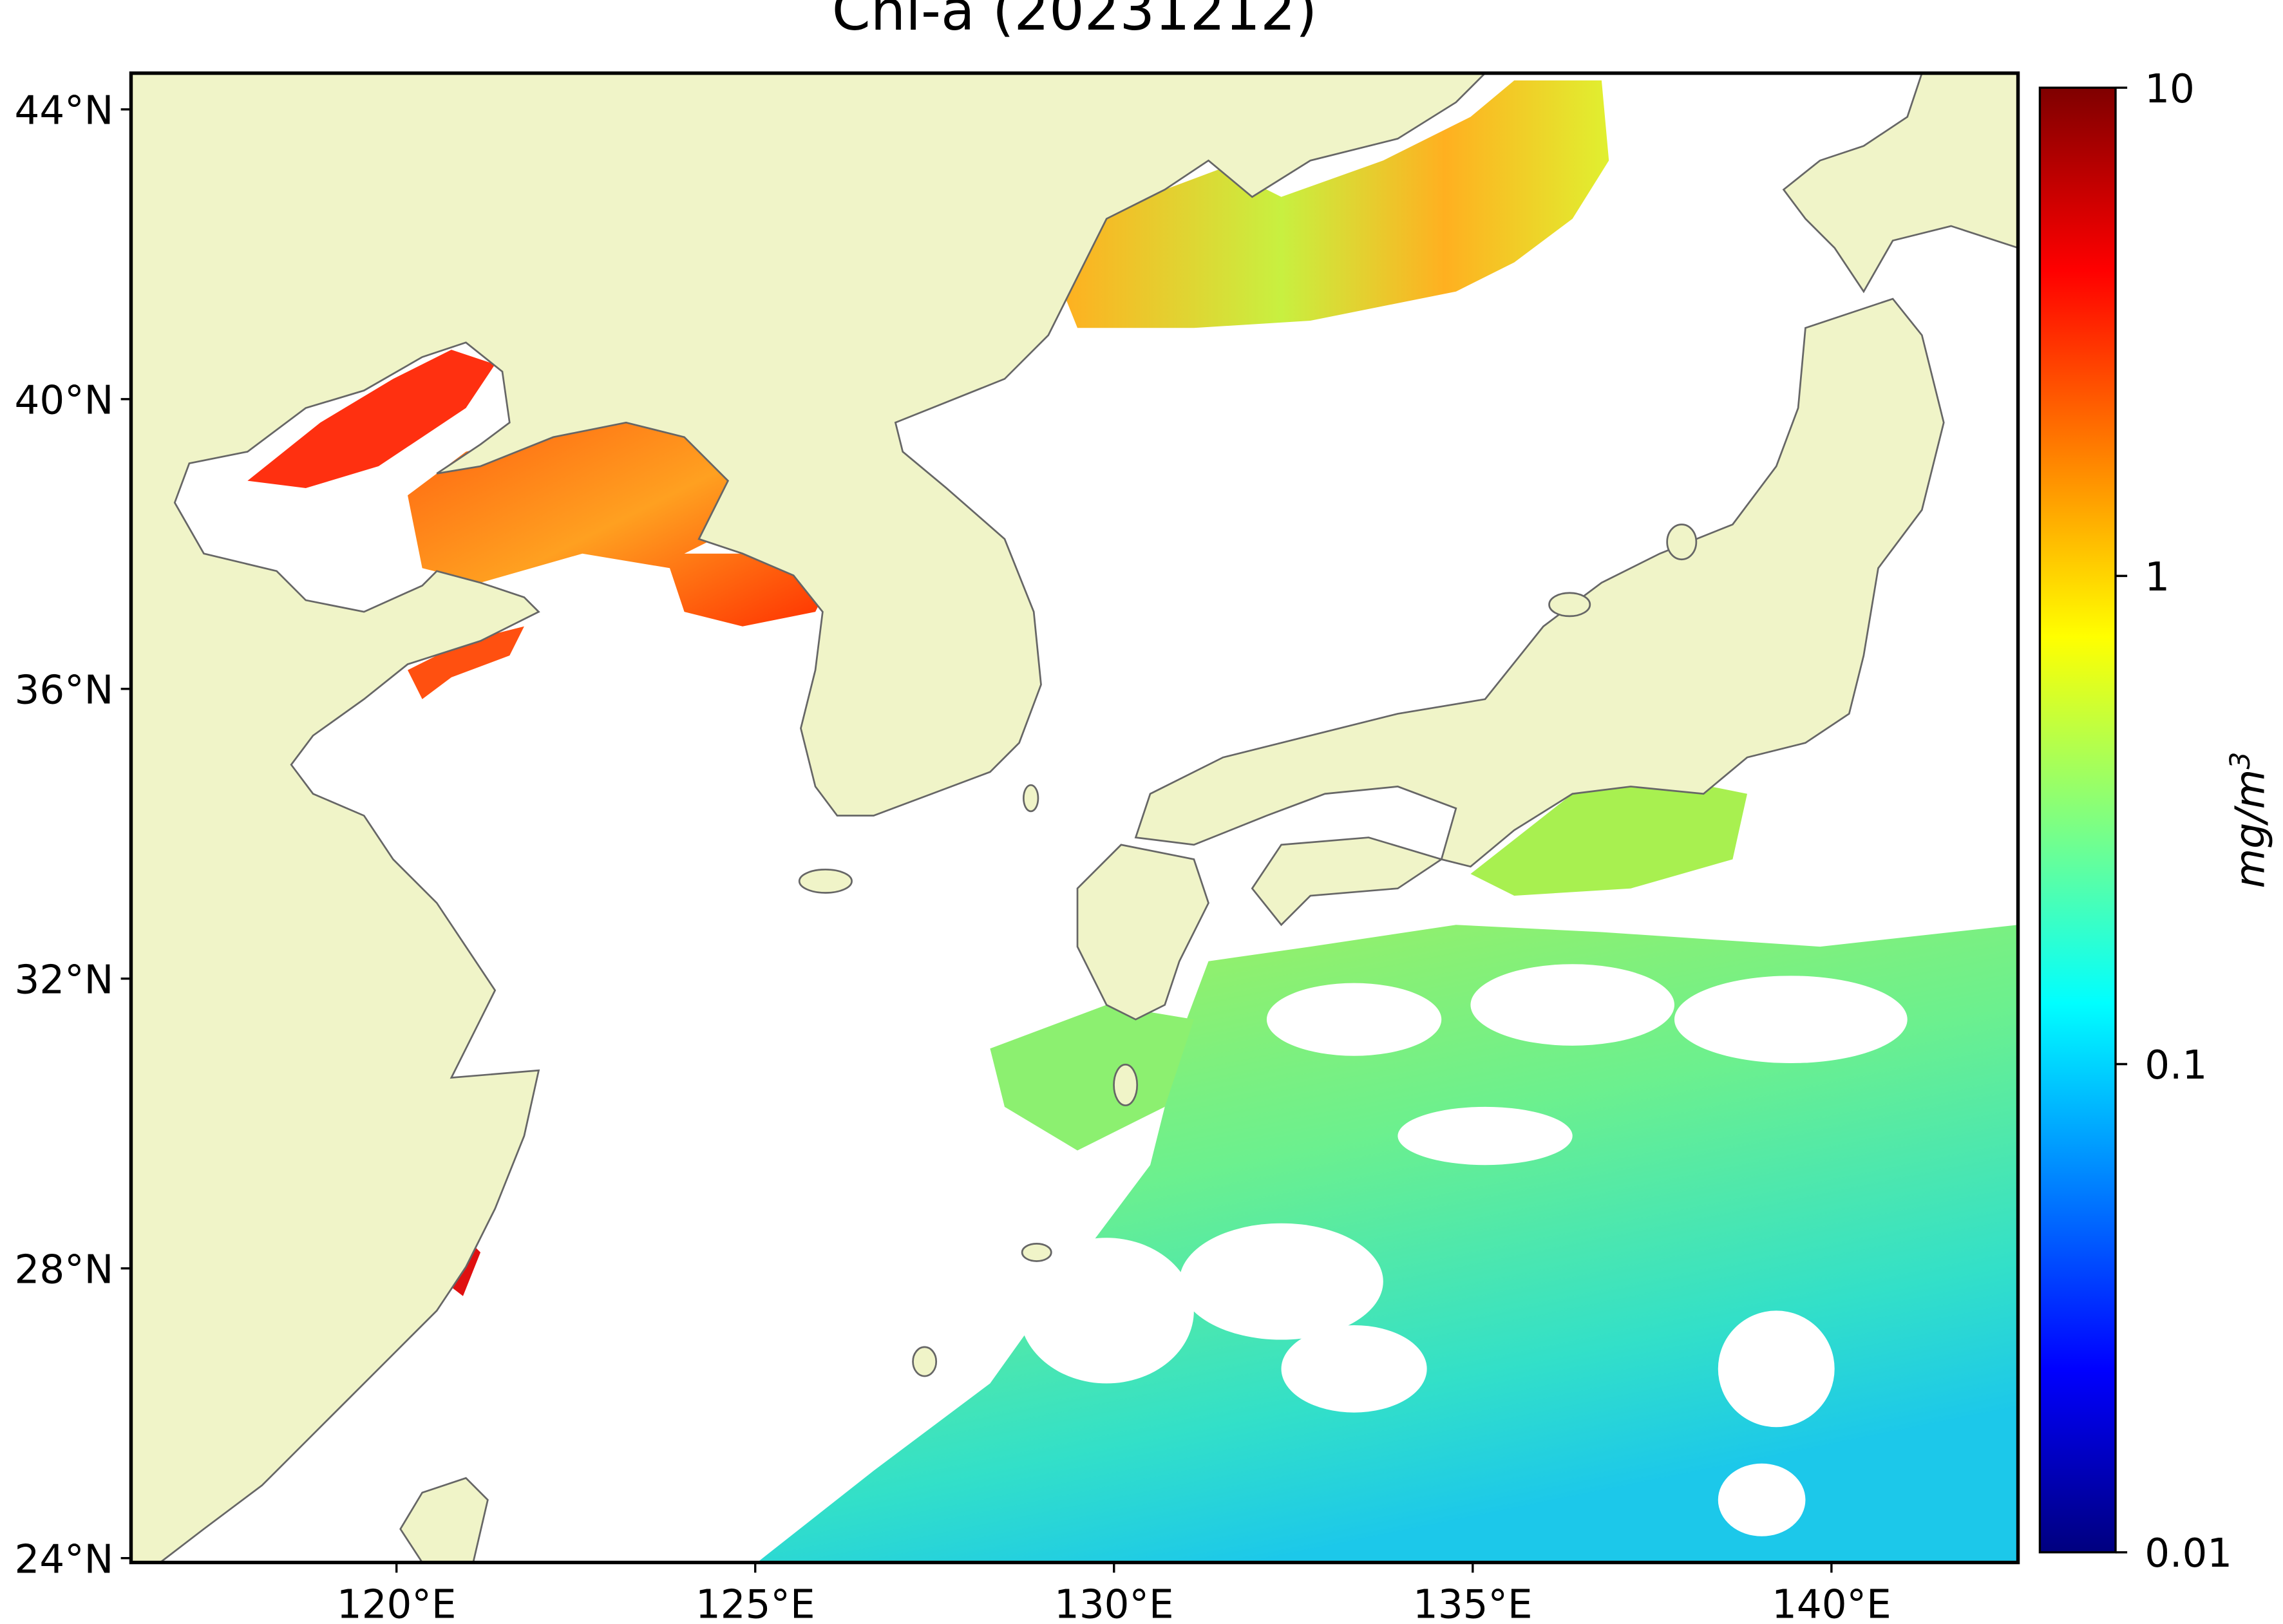 The image size is (2283, 1624). Describe the element at coordinates (371, 419) in the screenshot. I see `chl-field-bohai` at that location.